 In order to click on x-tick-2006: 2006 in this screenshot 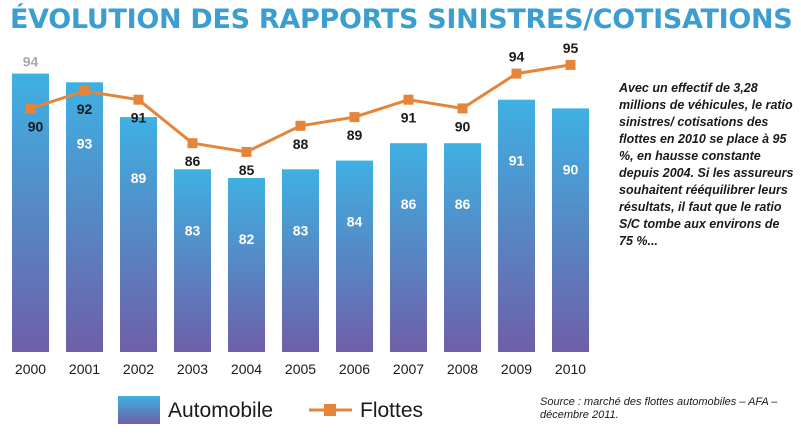, I will do `click(354, 369)`.